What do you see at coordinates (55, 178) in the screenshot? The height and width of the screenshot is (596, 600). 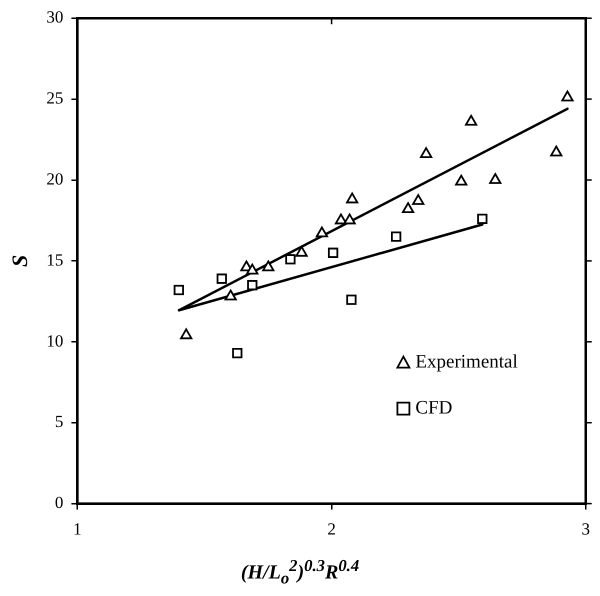 I see `y-tick-label: 20` at bounding box center [55, 178].